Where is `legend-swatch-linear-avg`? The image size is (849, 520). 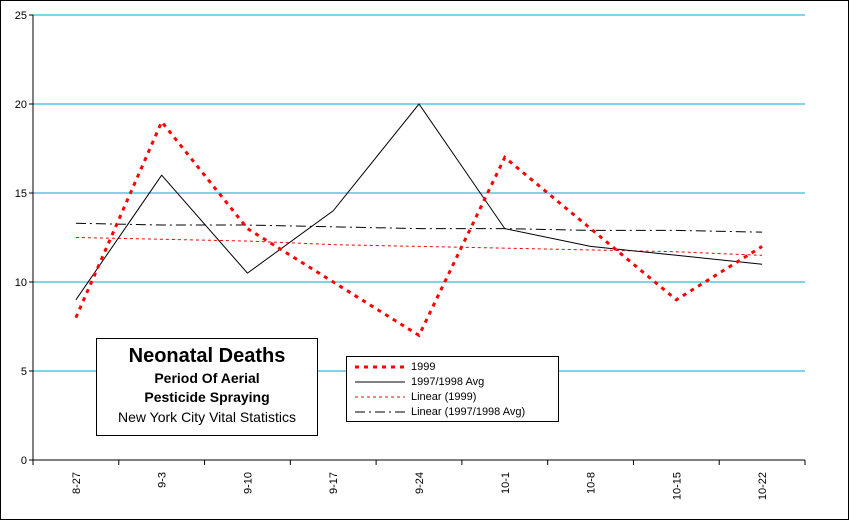
legend-swatch-linear-avg is located at coordinates (380, 412).